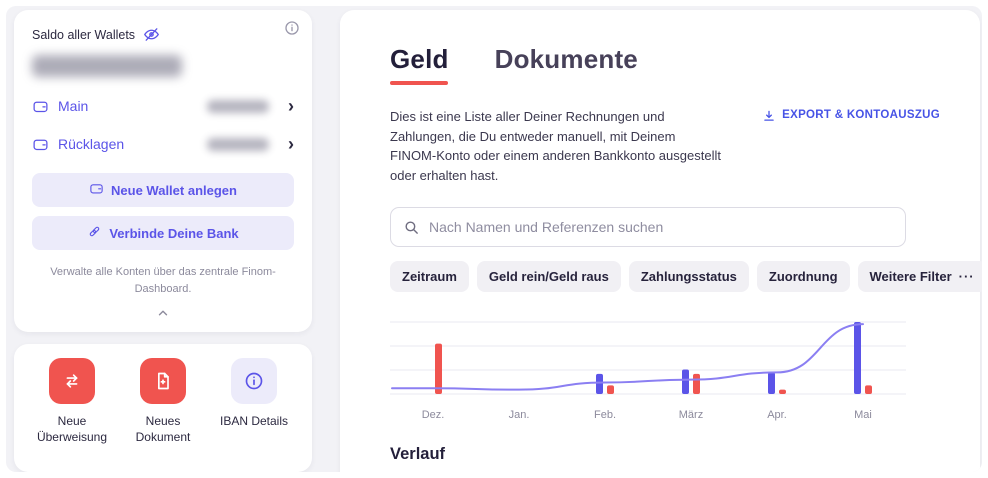 The image size is (988, 478). I want to click on filter-chip-geld-rein-raus: Geld rein/Geld raus, so click(548, 276).